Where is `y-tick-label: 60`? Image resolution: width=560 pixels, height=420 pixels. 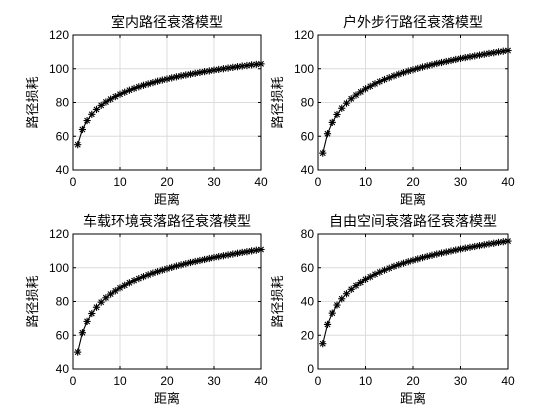
y-tick-label: 60 is located at coordinates (63, 335).